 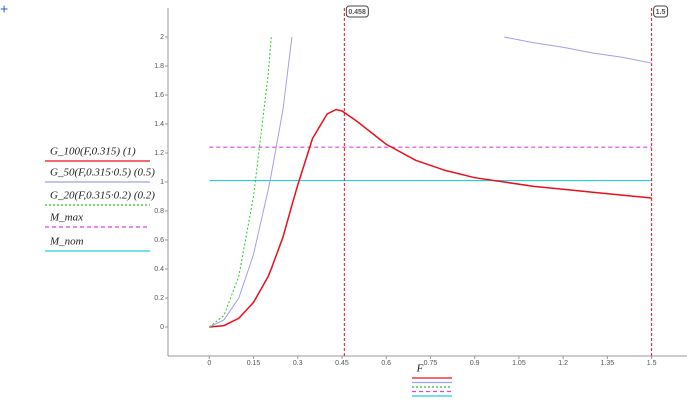 What do you see at coordinates (159, 269) in the screenshot?
I see `y-tick-label: 0.4` at bounding box center [159, 269].